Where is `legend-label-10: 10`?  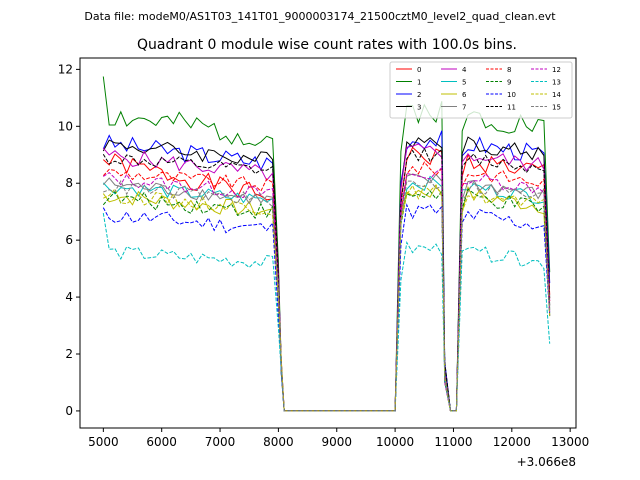
legend-label-10: 10 is located at coordinates (511, 95).